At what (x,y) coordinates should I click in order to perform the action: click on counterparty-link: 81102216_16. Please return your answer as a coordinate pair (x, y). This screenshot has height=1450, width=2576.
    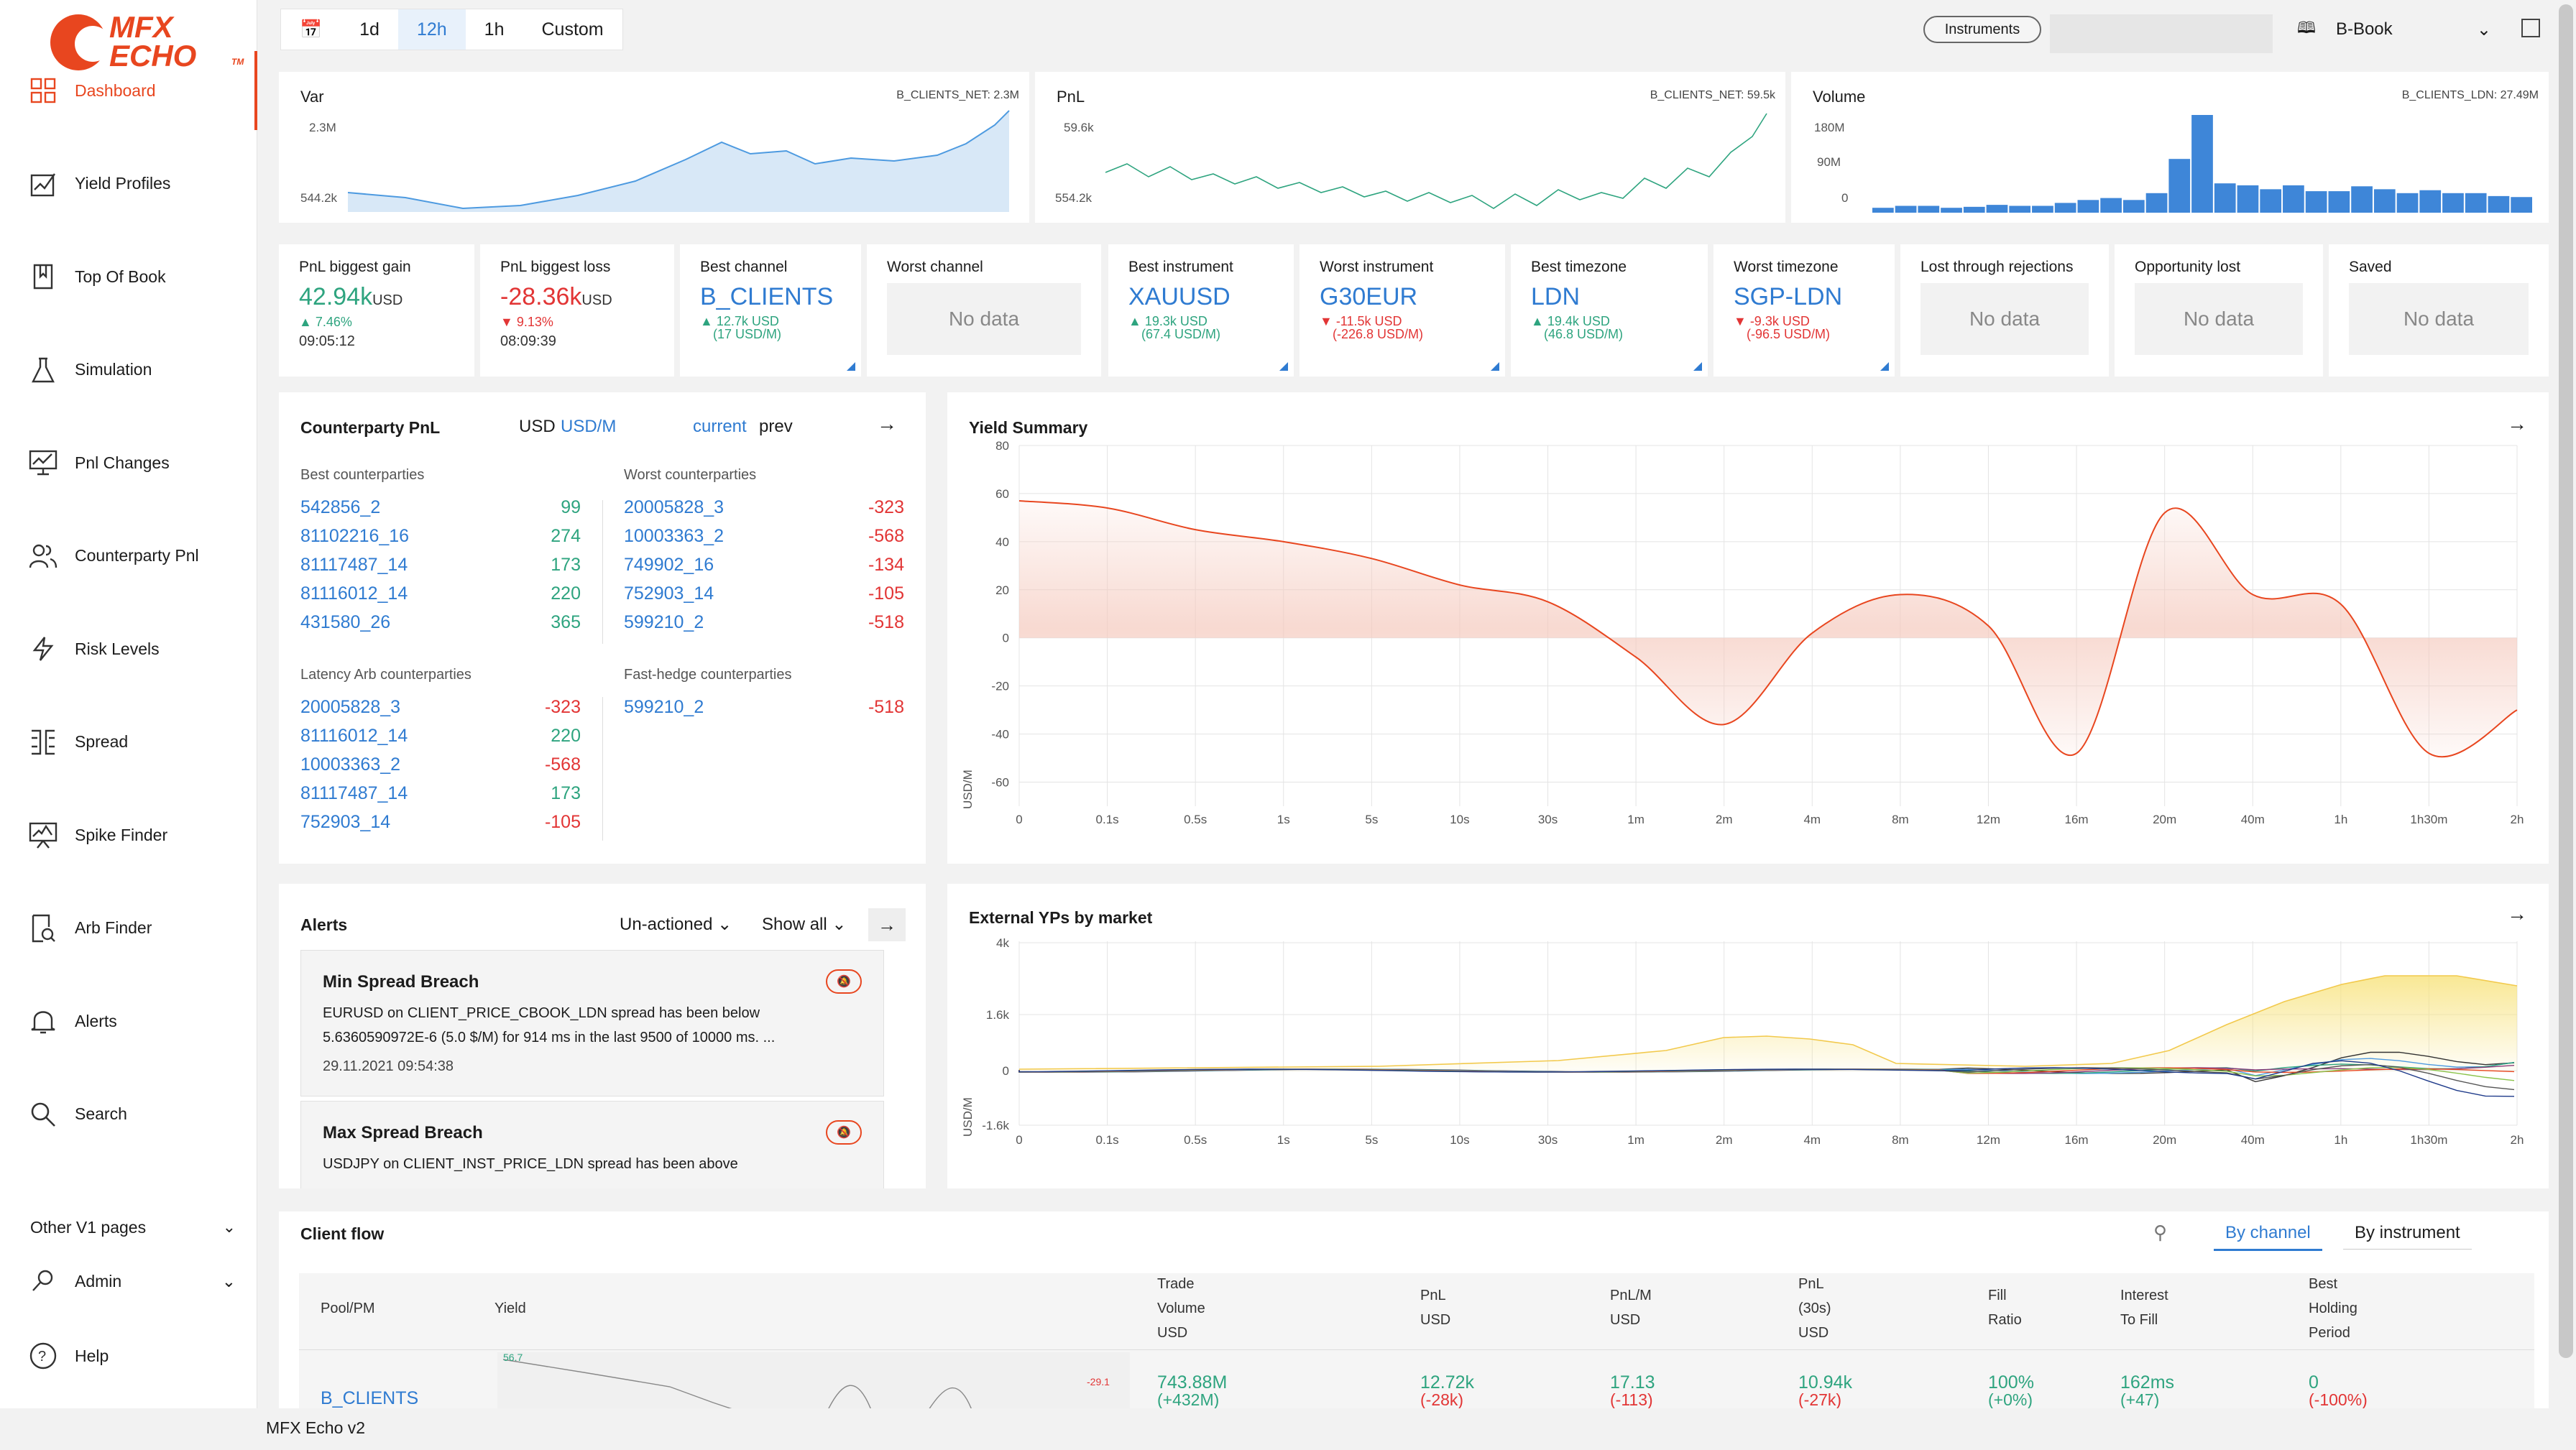
    Looking at the image, I should click on (355, 536).